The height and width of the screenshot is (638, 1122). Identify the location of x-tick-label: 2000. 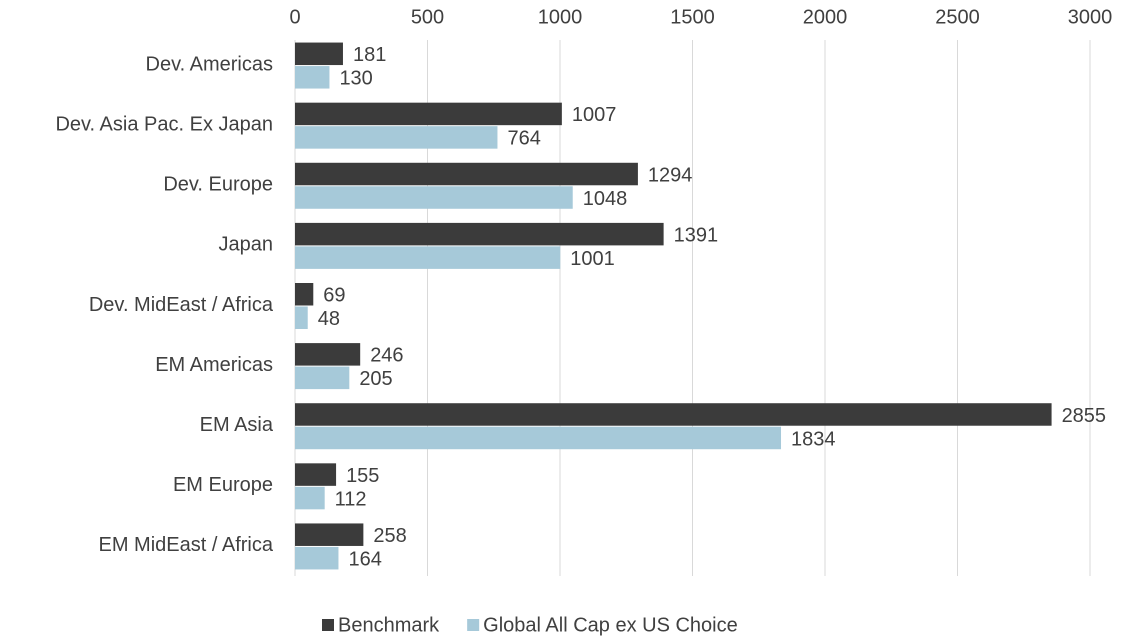
(825, 17).